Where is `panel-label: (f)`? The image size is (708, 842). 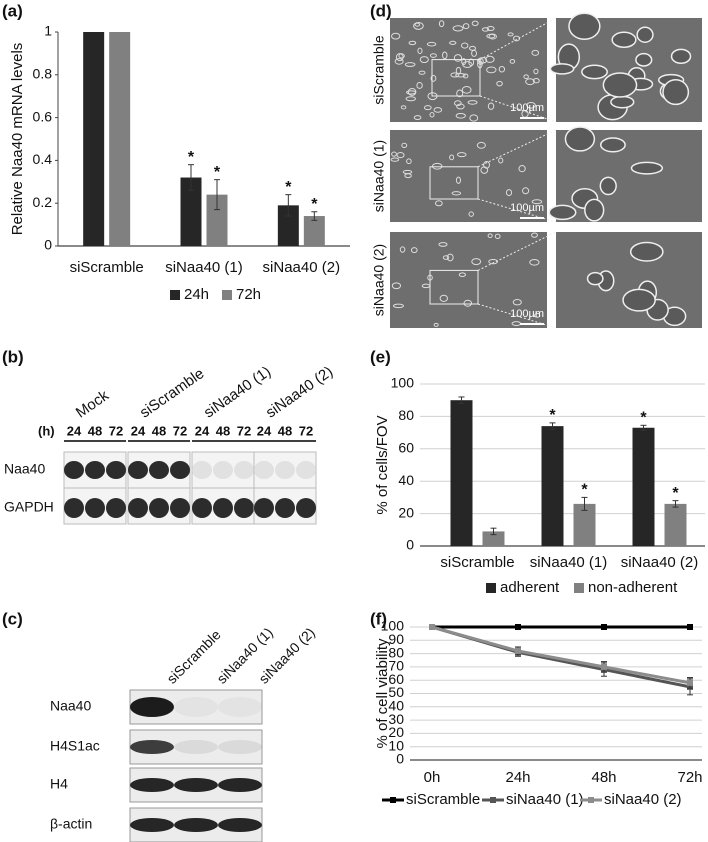
panel-label: (f) is located at coordinates (378, 618).